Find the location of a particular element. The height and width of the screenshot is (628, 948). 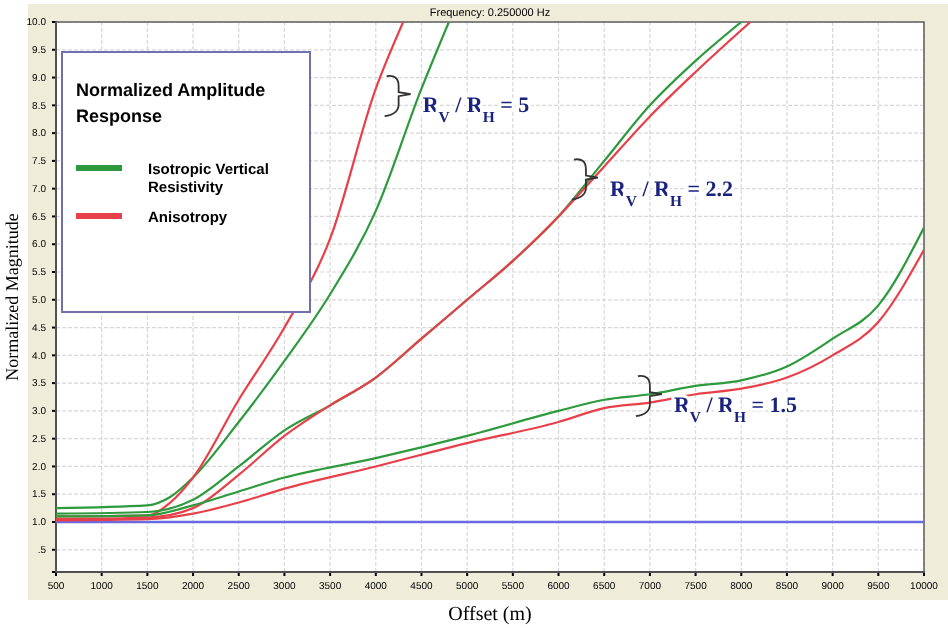

annotation: R$_{V}$ / R$_{H}$ = 1.5 is located at coordinates (735, 410).